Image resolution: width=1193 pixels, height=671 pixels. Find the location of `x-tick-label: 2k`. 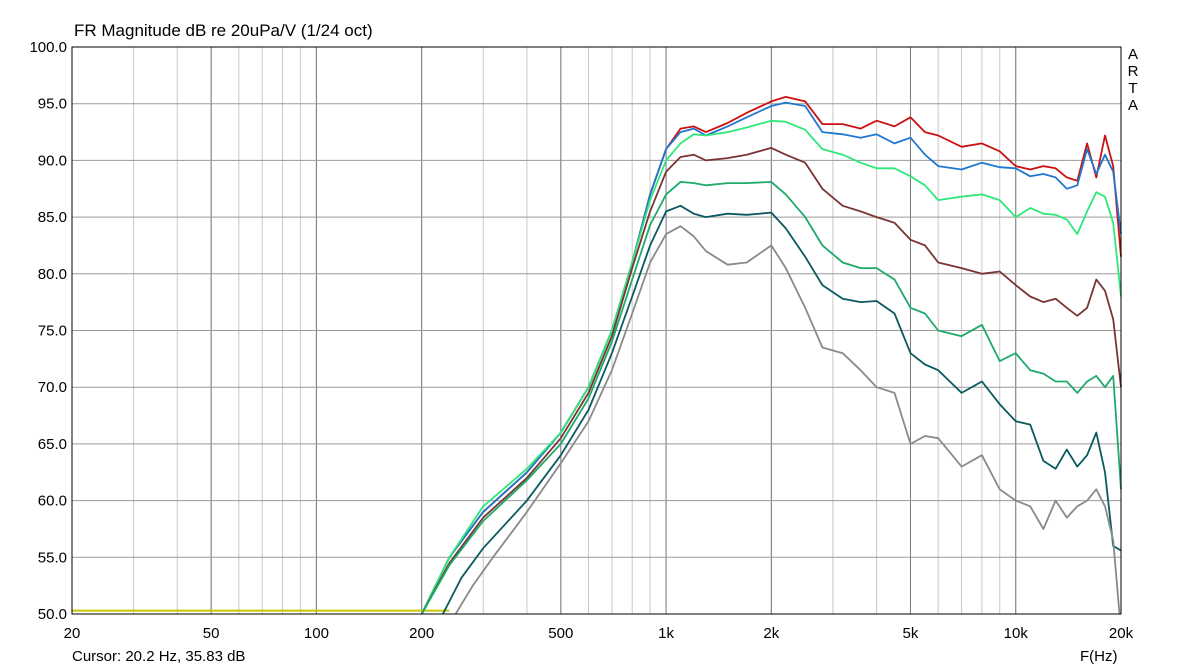

x-tick-label: 2k is located at coordinates (771, 633).